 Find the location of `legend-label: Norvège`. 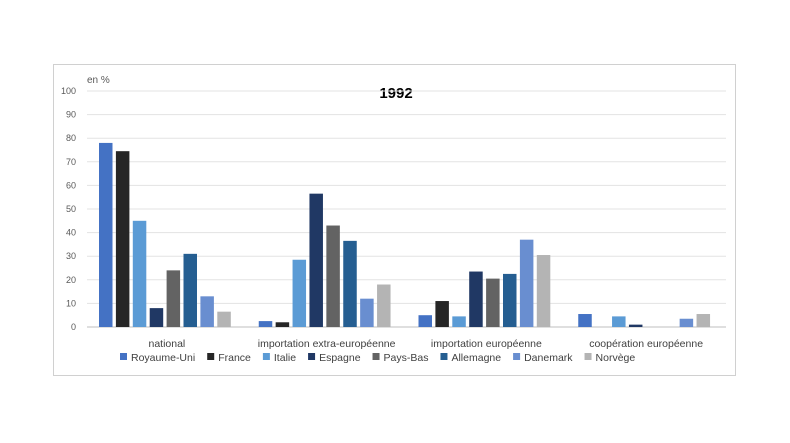

legend-label: Norvège is located at coordinates (616, 358).